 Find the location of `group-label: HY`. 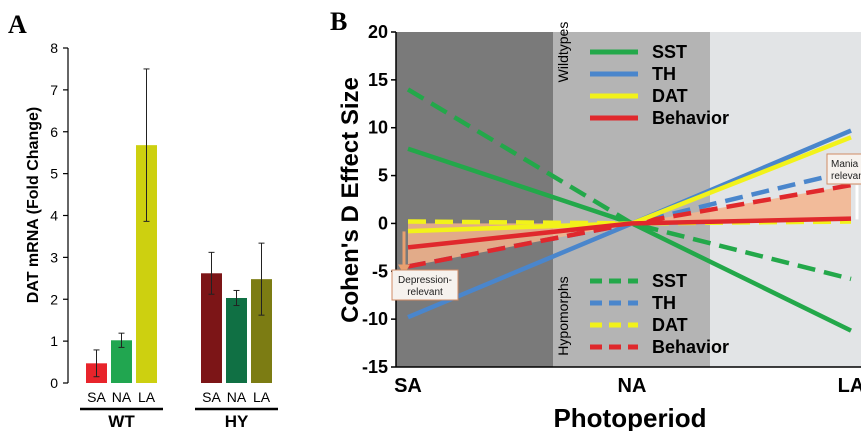

group-label: HY is located at coordinates (237, 421).